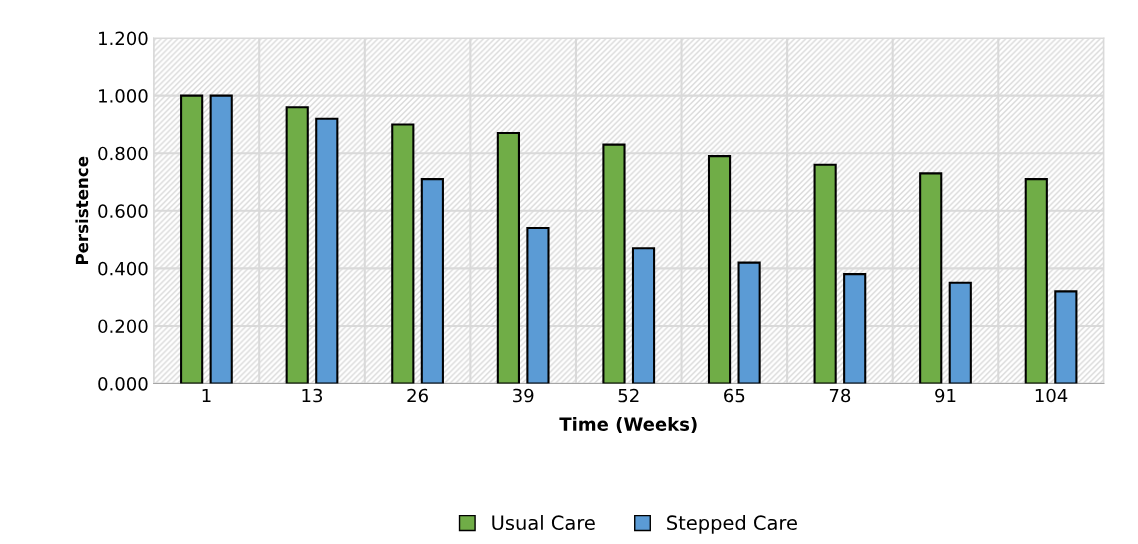  Describe the element at coordinates (523, 395) in the screenshot. I see `x-tick-label: 39` at that location.